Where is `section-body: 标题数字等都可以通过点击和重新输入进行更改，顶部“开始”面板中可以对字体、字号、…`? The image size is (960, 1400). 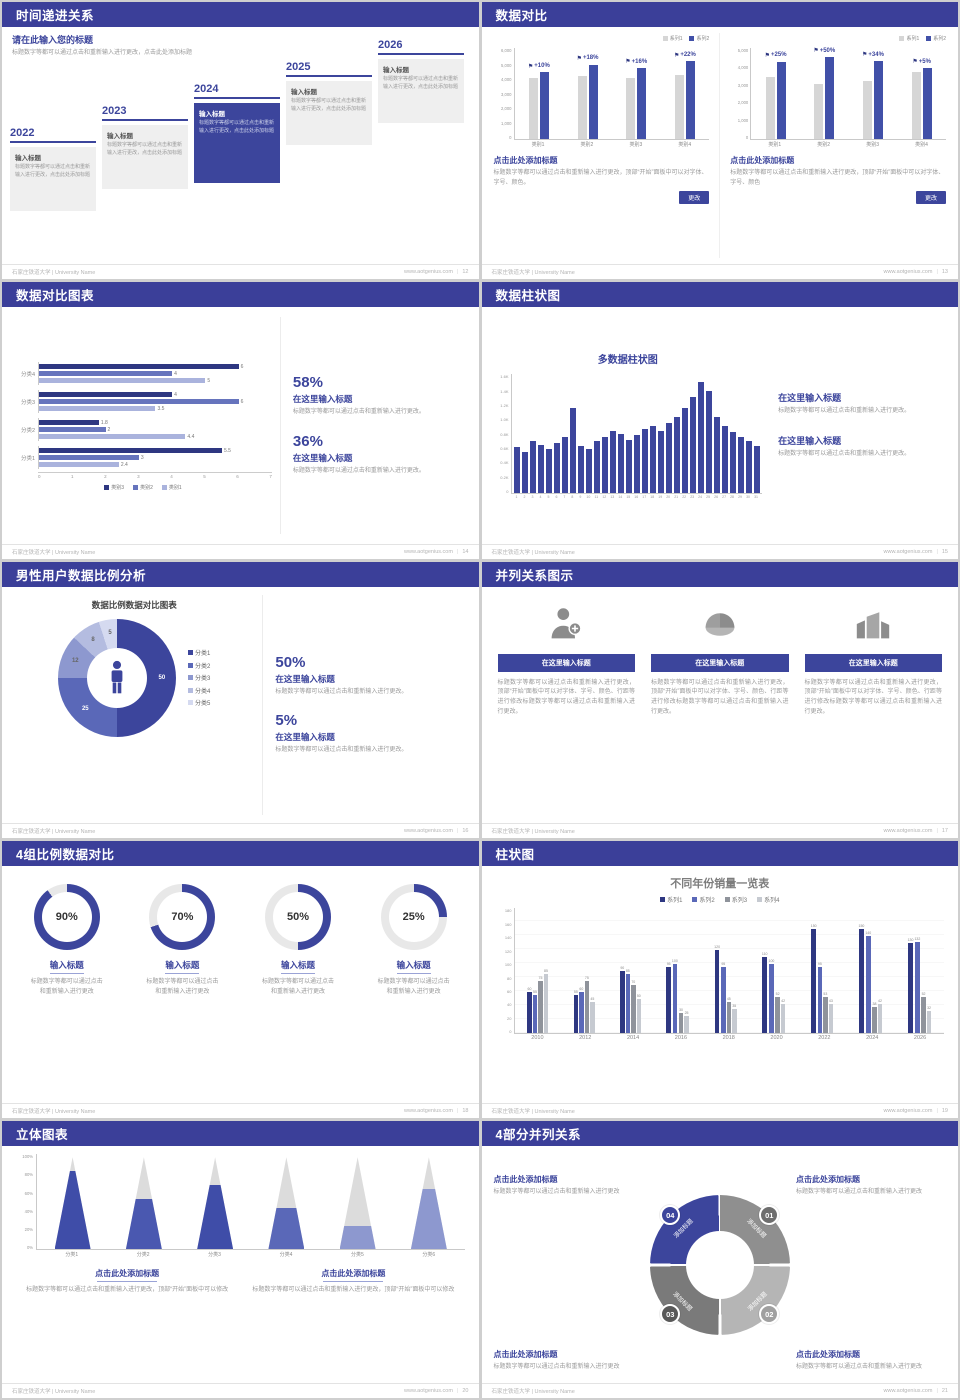
section-body: 标题数字等都可以通过点击和重新输入进行更改，顶部“开始”面板中可以对字体、字号、… is located at coordinates (837, 178).